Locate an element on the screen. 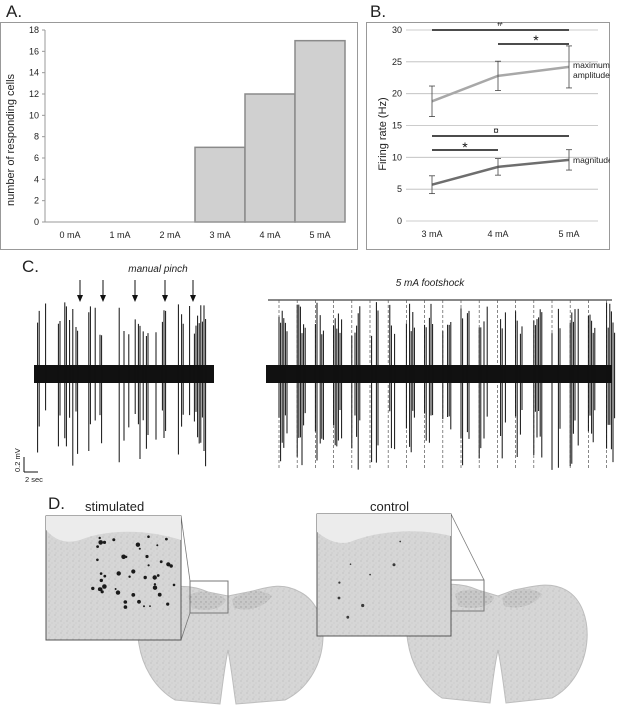 This screenshot has height=706, width=617. y-tick-label: 16 is located at coordinates (34, 51).